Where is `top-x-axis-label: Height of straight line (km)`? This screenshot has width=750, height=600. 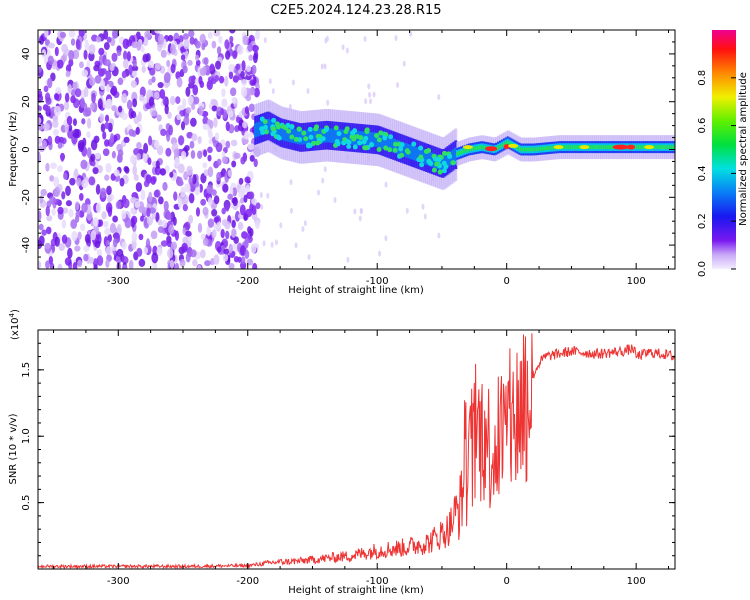
top-x-axis-label: Height of straight line (km) is located at coordinates (356, 290).